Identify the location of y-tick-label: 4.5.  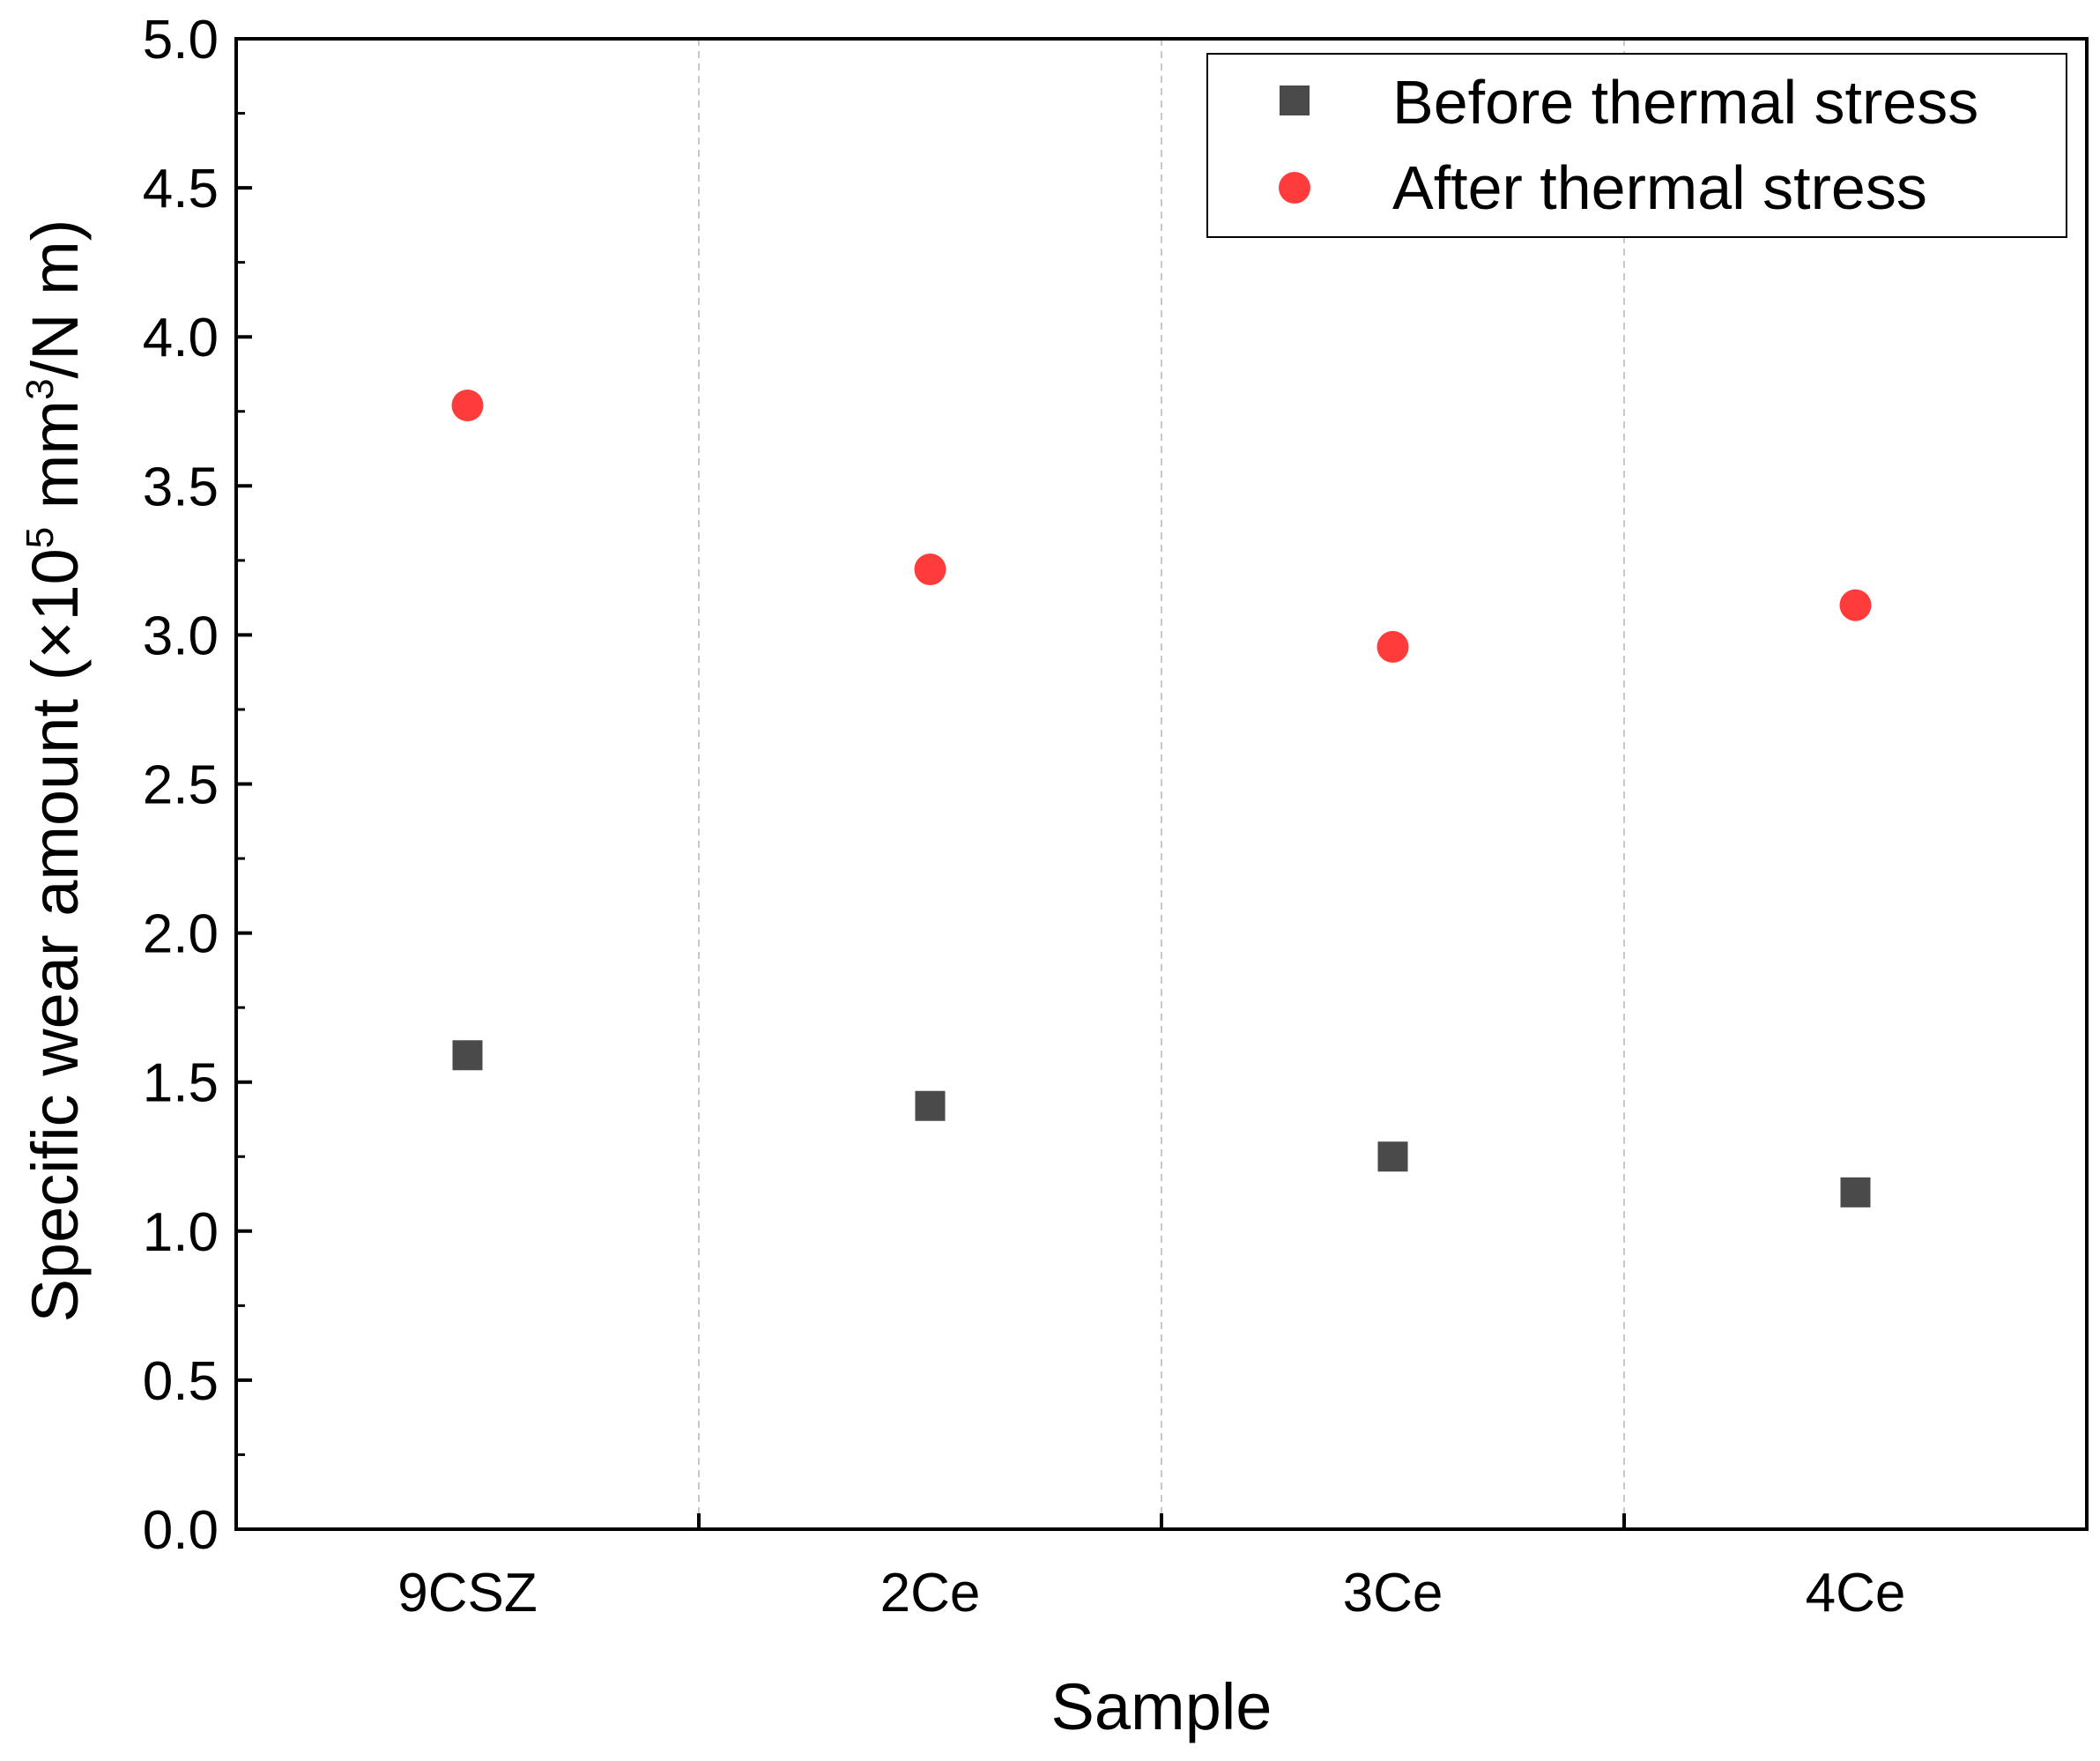
(181, 189).